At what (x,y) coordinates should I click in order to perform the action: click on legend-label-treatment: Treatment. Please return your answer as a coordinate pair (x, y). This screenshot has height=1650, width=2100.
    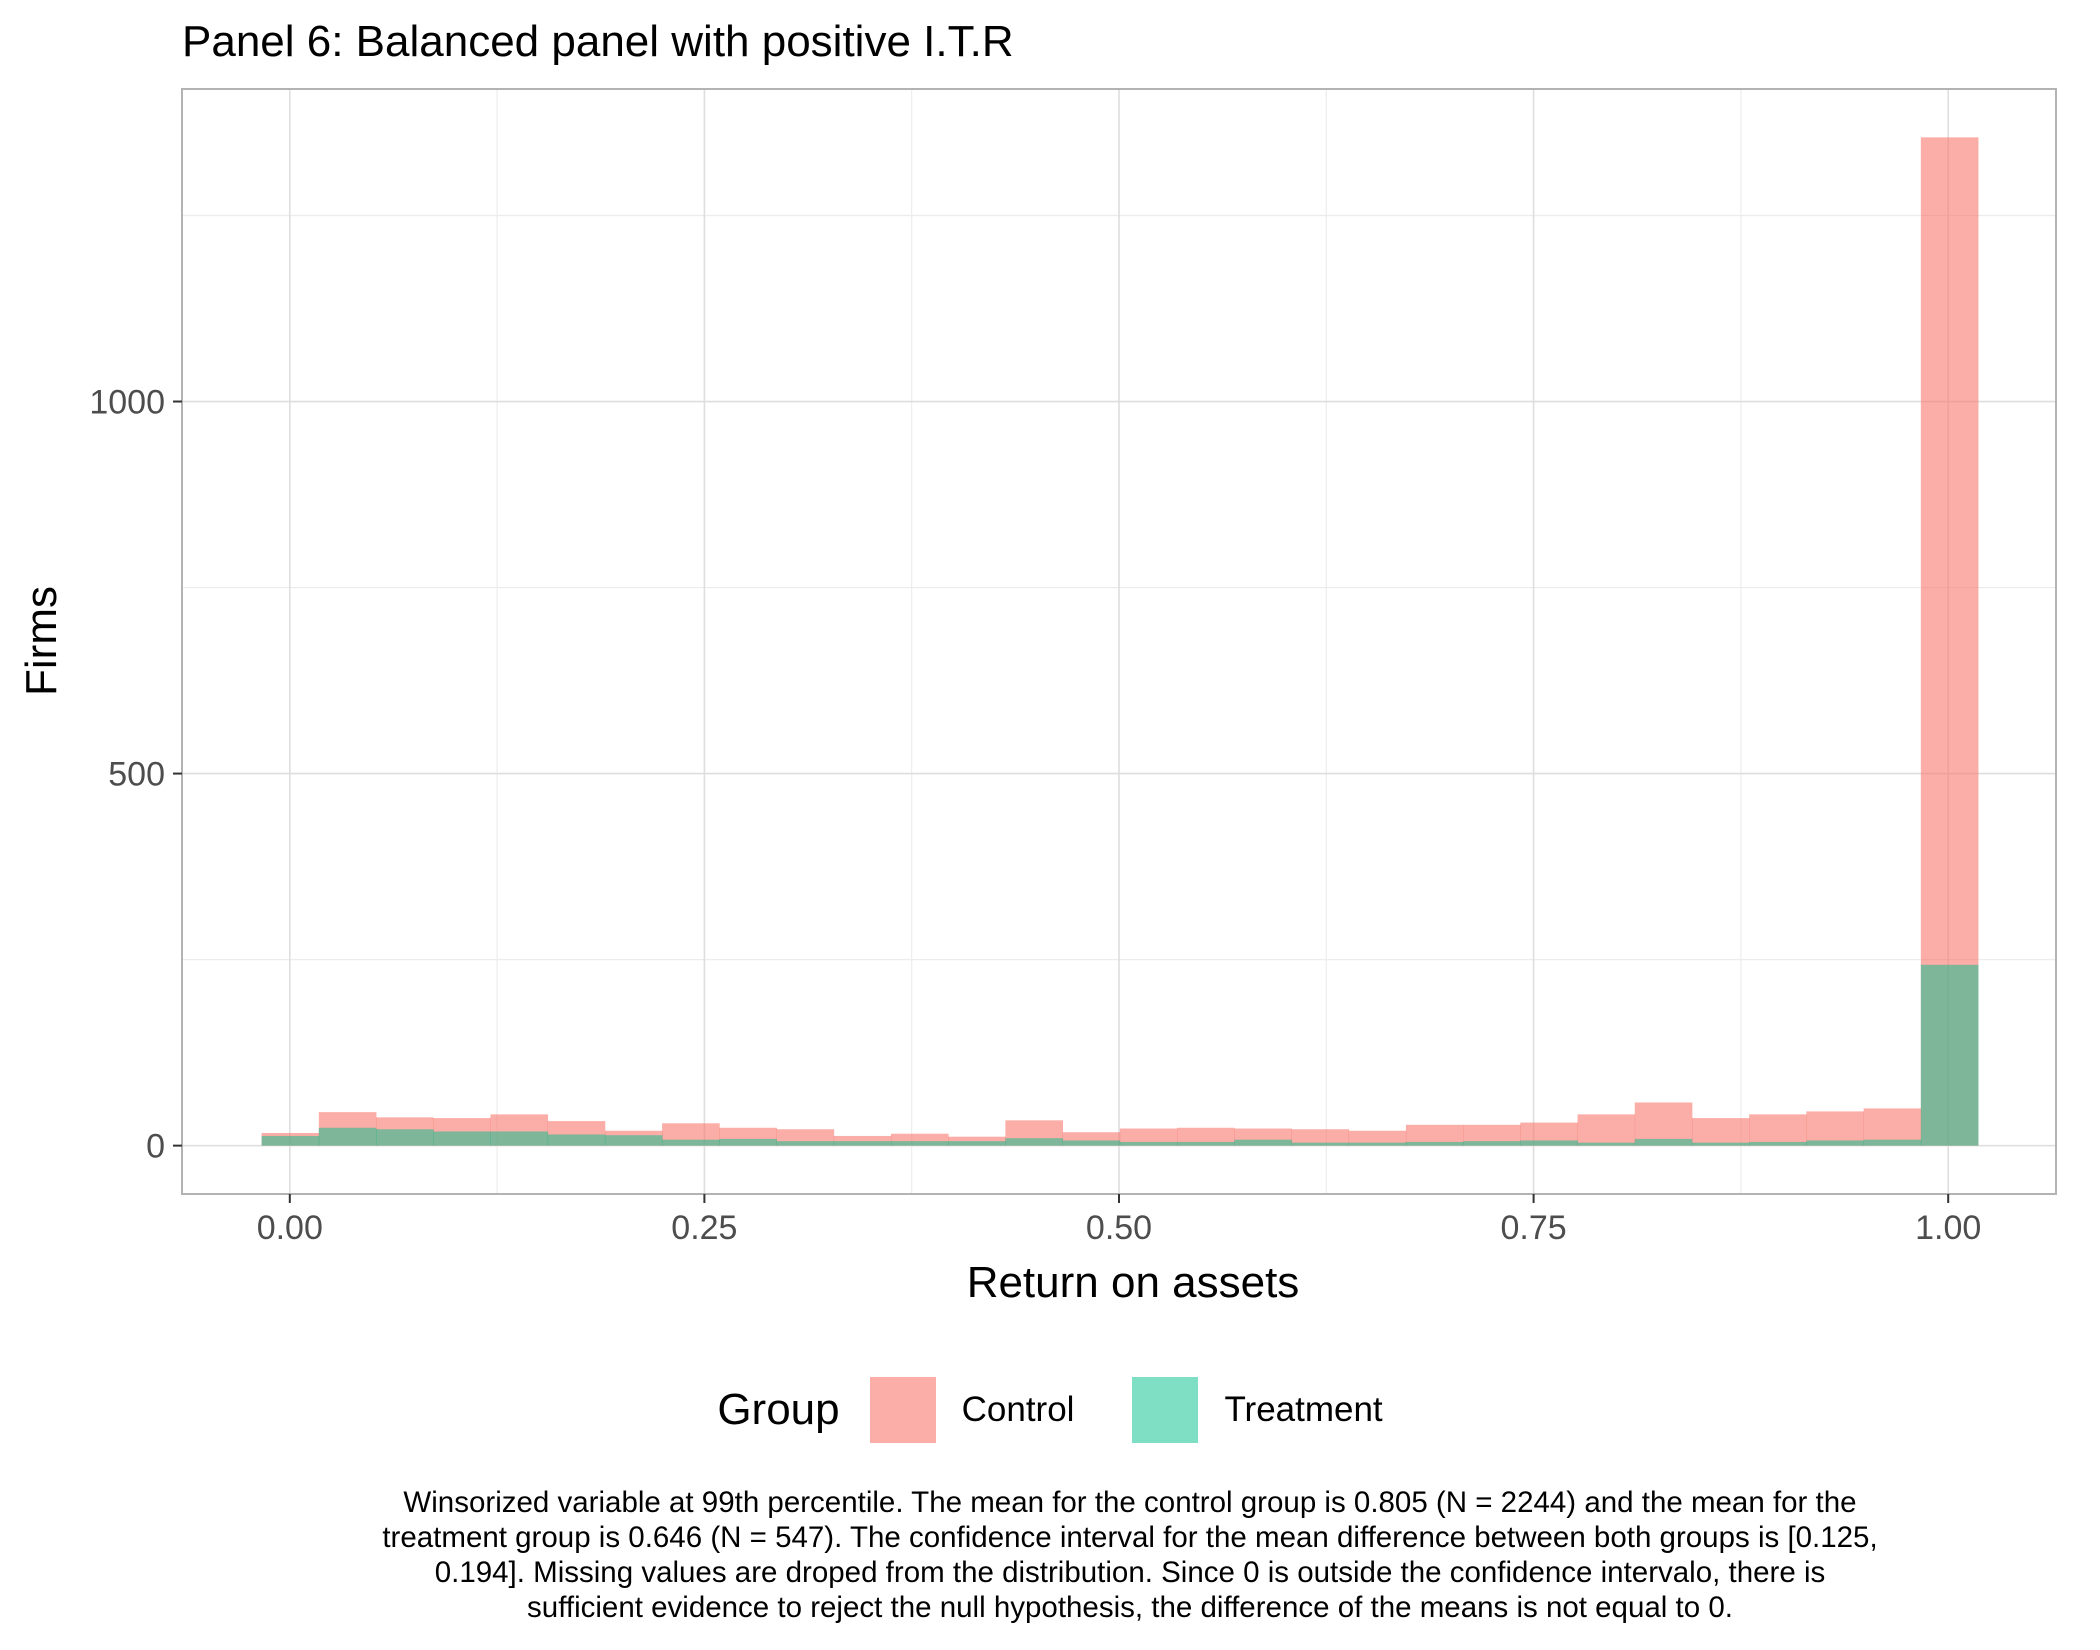
    Looking at the image, I should click on (1303, 1409).